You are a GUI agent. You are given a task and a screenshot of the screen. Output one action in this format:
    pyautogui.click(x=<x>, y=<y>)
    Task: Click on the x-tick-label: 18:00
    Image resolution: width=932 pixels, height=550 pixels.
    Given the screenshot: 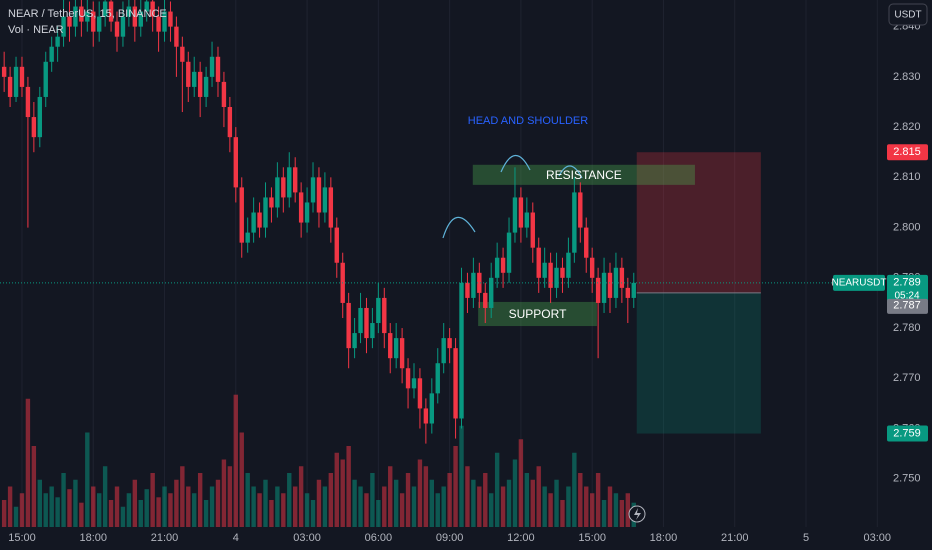 What is the action you would take?
    pyautogui.click(x=93, y=538)
    